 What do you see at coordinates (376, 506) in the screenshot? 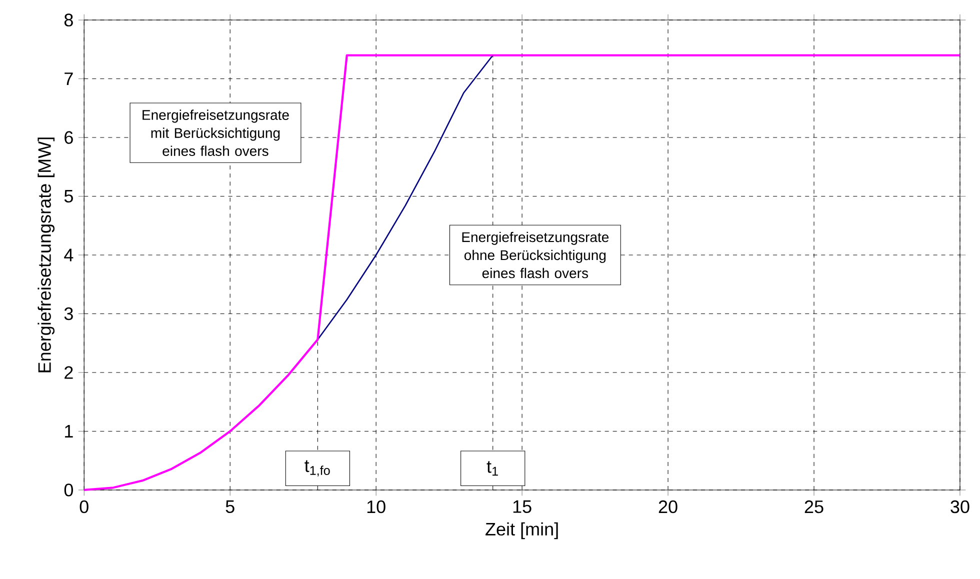
I see `x-tick-label: 10` at bounding box center [376, 506].